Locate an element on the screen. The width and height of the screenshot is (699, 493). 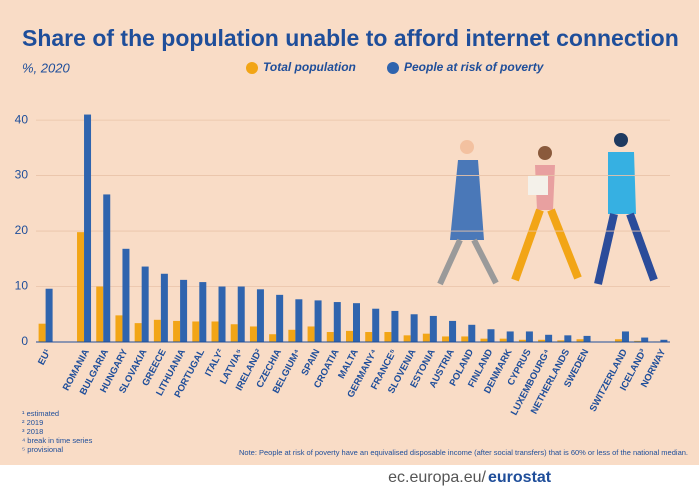
chart-subtitle: %, 2020 is located at coordinates (46, 67).